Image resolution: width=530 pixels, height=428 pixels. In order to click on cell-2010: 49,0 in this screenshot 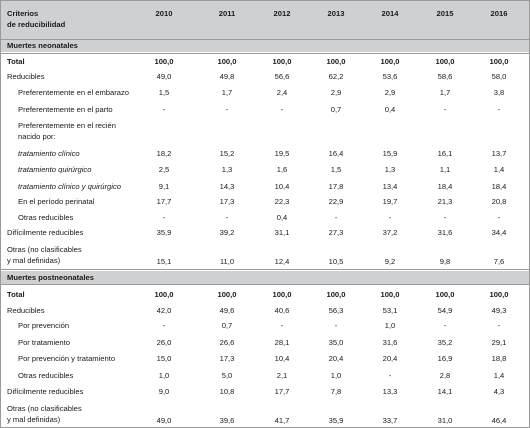, I will do `click(164, 76)`.